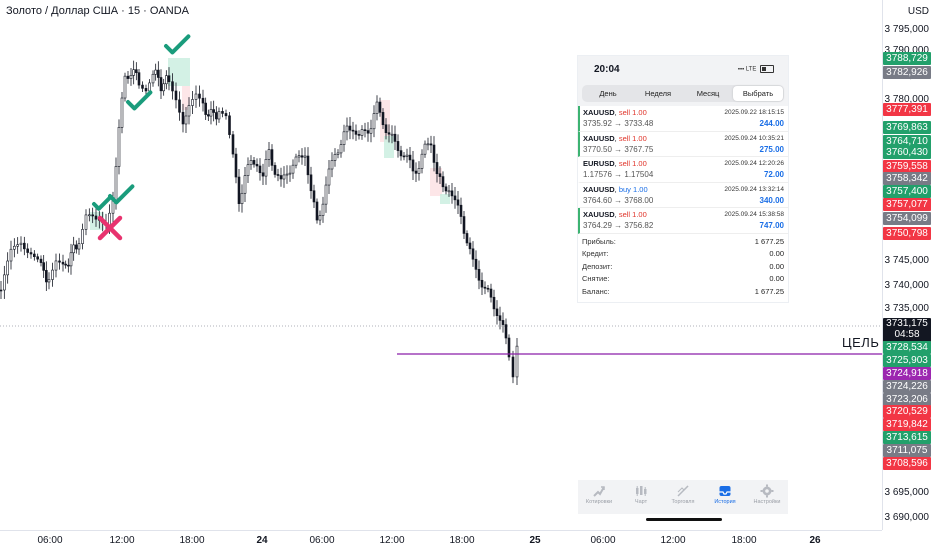 The height and width of the screenshot is (551, 932). Describe the element at coordinates (907, 191) in the screenshot. I see `price-tag: 3757,400` at that location.